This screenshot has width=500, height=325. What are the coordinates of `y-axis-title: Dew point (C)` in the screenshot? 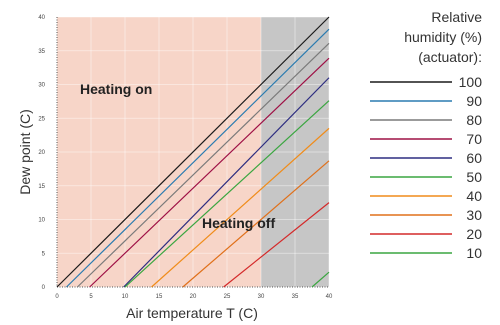 It's located at (25, 152).